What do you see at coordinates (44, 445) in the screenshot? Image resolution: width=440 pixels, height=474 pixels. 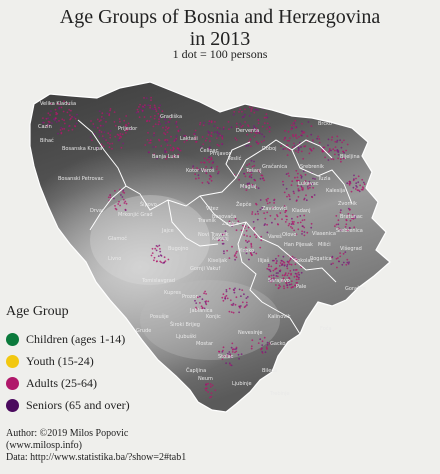 I see `credit-website: (www.milosp.info)` at bounding box center [44, 445].